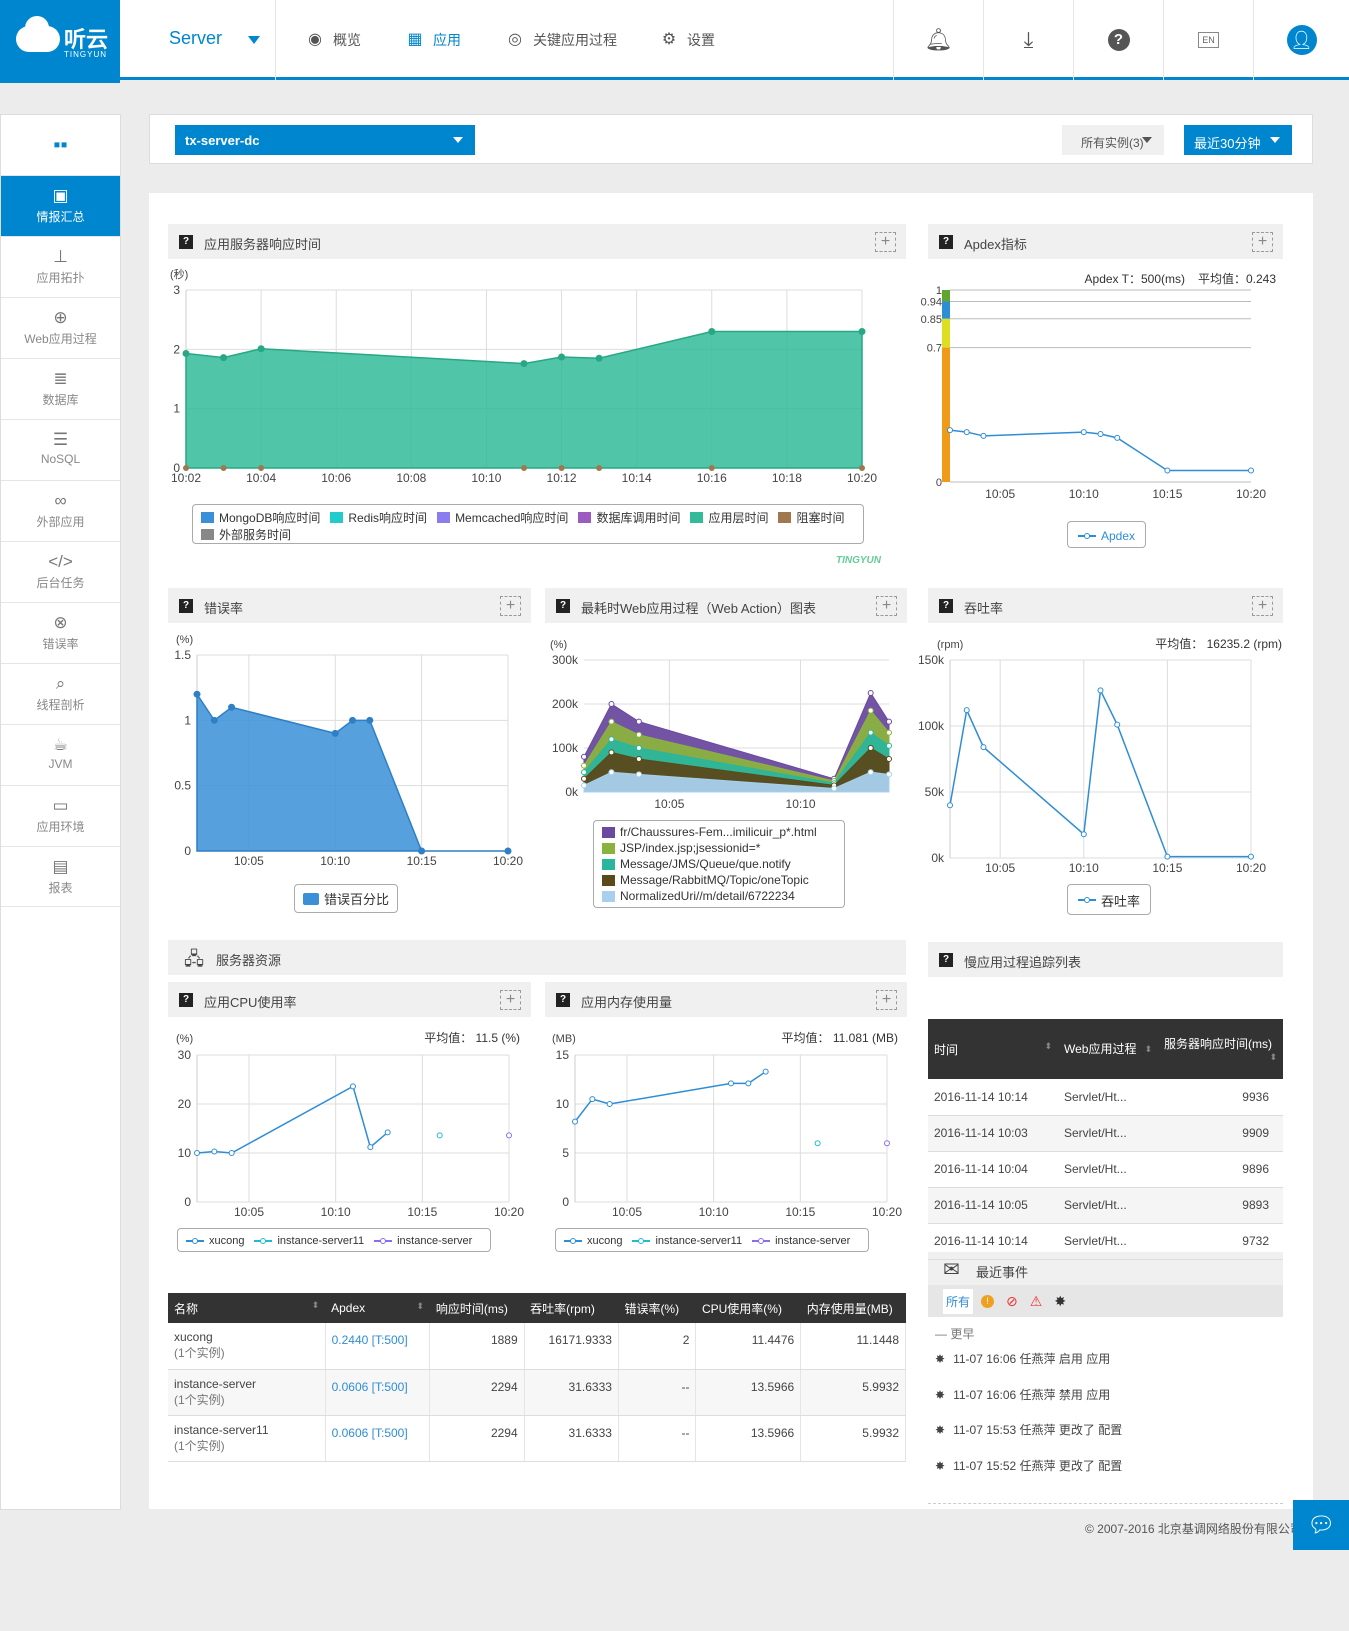 The width and height of the screenshot is (1349, 1631). What do you see at coordinates (60, 144) in the screenshot?
I see `sidebar-grid-icon: ▪▪` at bounding box center [60, 144].